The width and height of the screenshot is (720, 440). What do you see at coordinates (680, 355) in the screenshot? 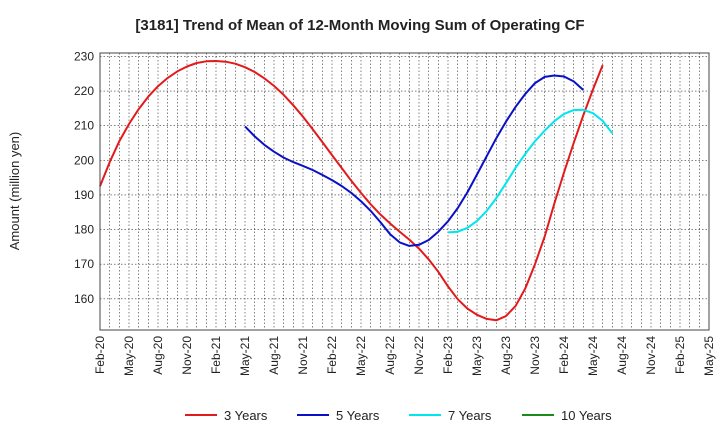
I see `x-tick-label: Feb-25` at bounding box center [680, 355].